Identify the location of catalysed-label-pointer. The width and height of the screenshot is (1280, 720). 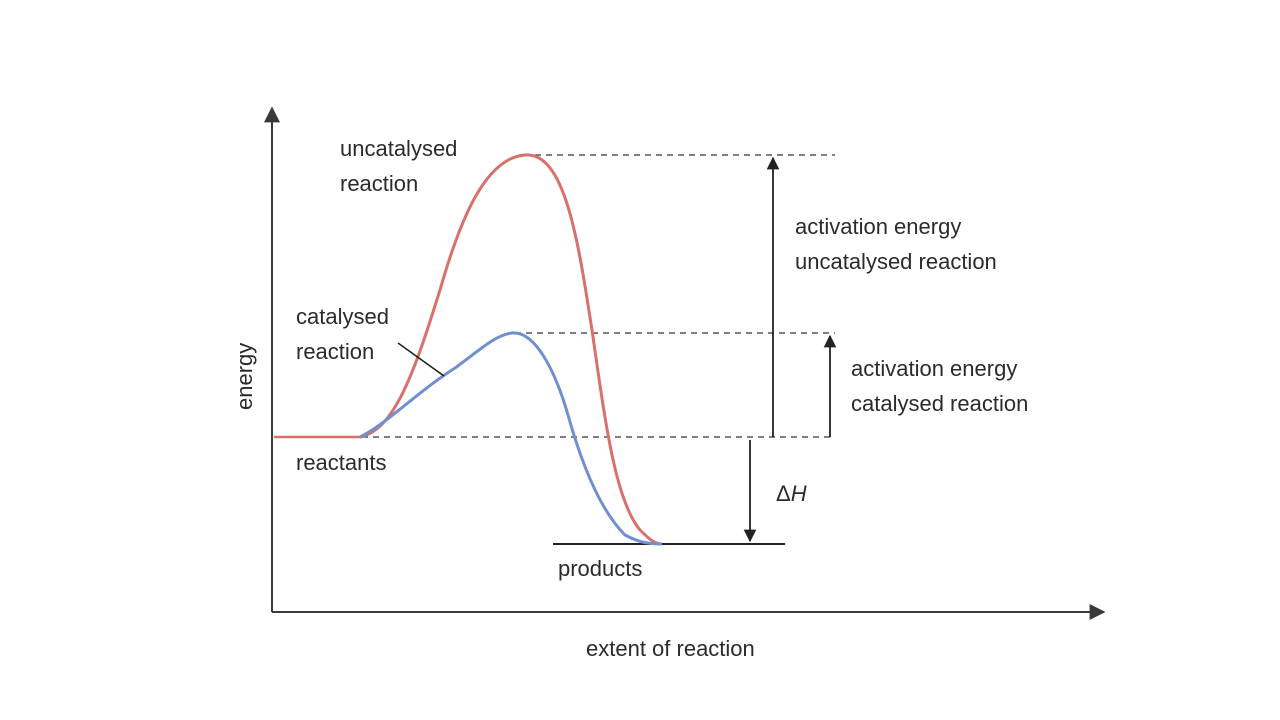
(421, 359).